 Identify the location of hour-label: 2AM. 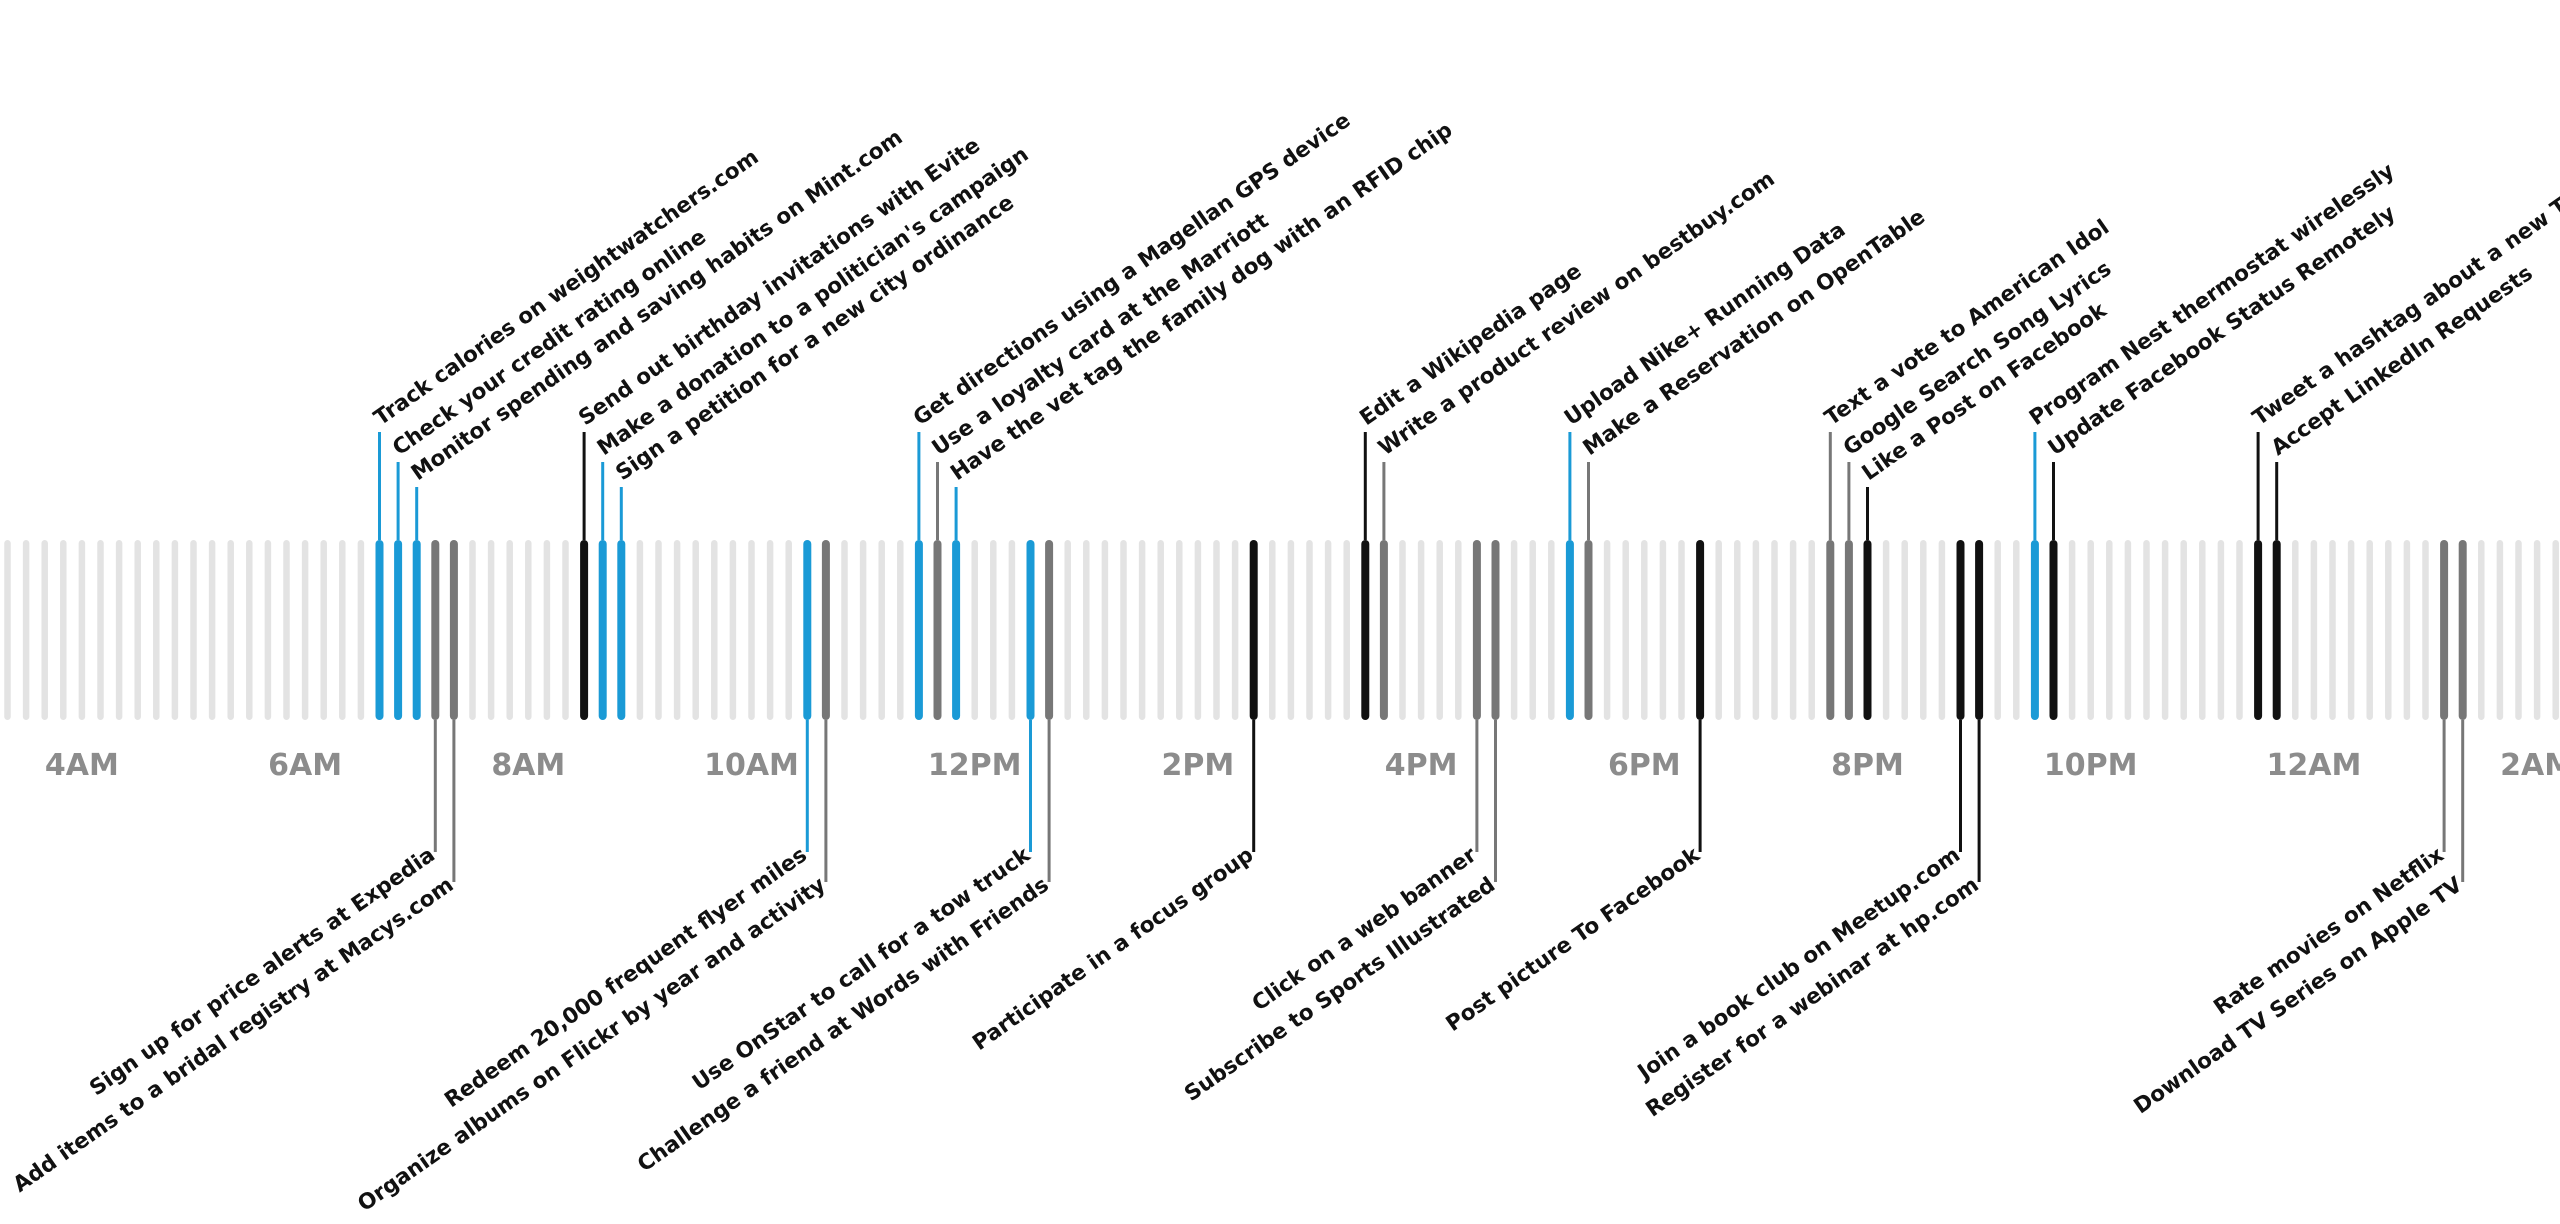
(2530, 765).